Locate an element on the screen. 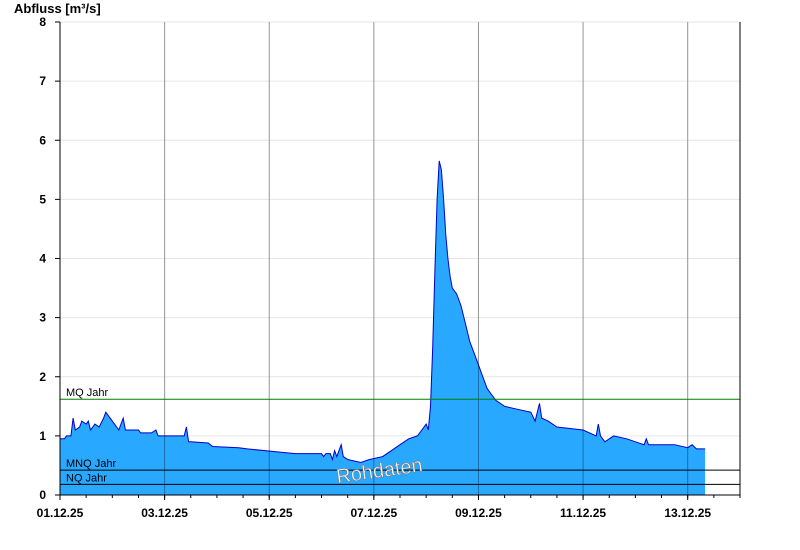 The height and width of the screenshot is (550, 800). x-tick-label: 07.12.25 is located at coordinates (373, 513).